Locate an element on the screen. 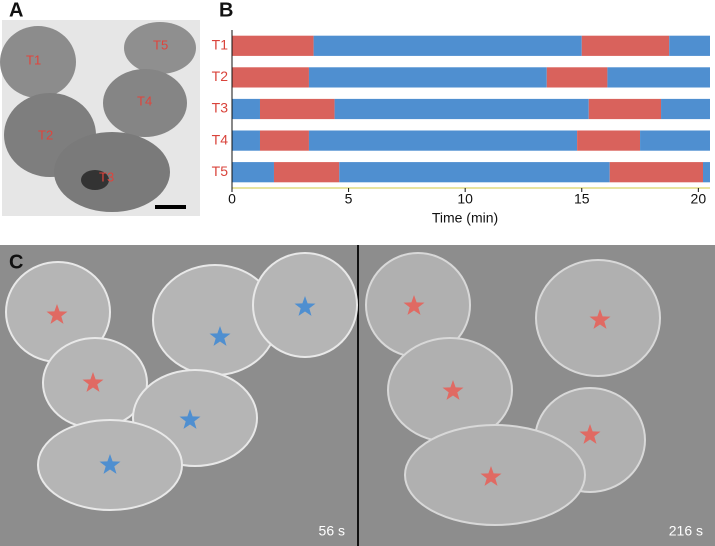 Image resolution: width=715 pixels, height=546 pixels. tissue-label: T2 is located at coordinates (45, 134).